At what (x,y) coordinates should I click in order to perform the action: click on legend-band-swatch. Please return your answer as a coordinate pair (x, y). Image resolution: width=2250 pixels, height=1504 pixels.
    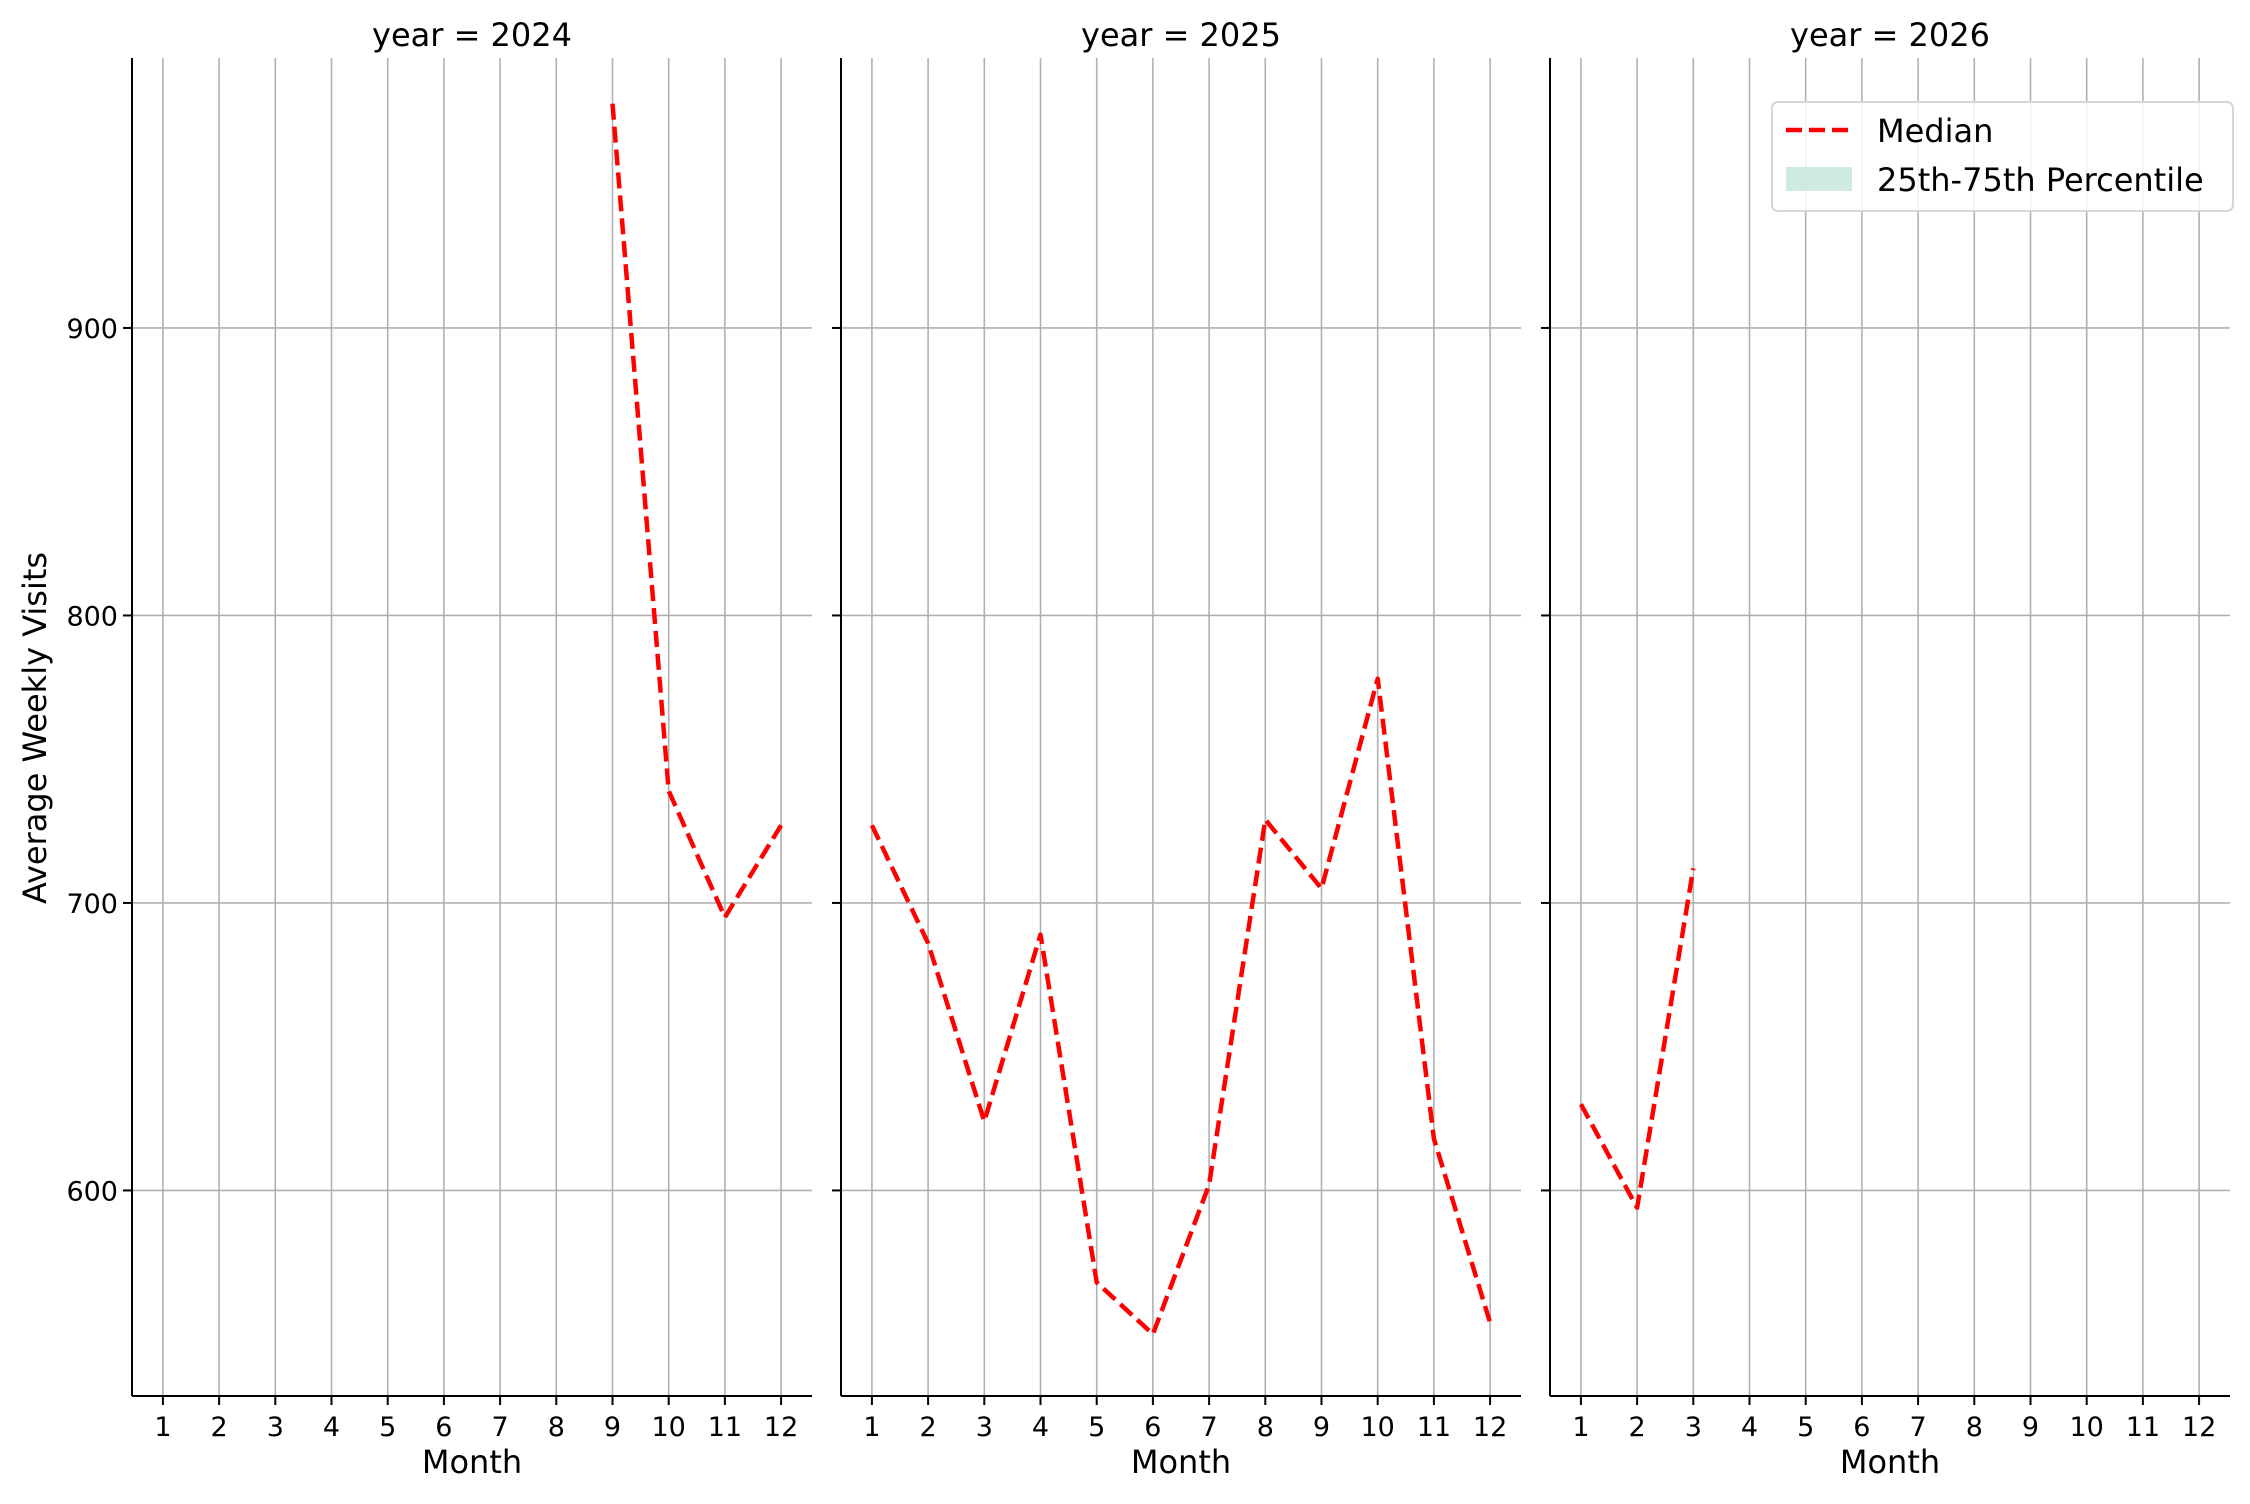
    Looking at the image, I should click on (1819, 179).